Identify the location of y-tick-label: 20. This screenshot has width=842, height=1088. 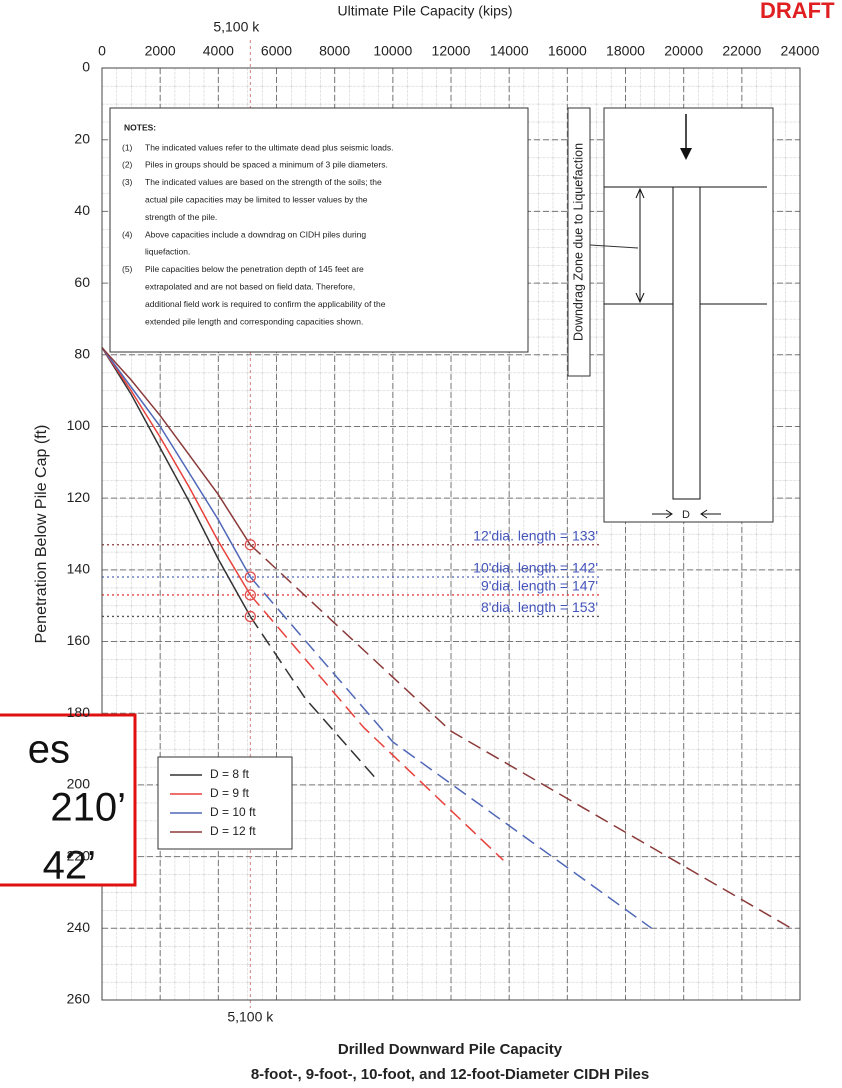
(82, 138).